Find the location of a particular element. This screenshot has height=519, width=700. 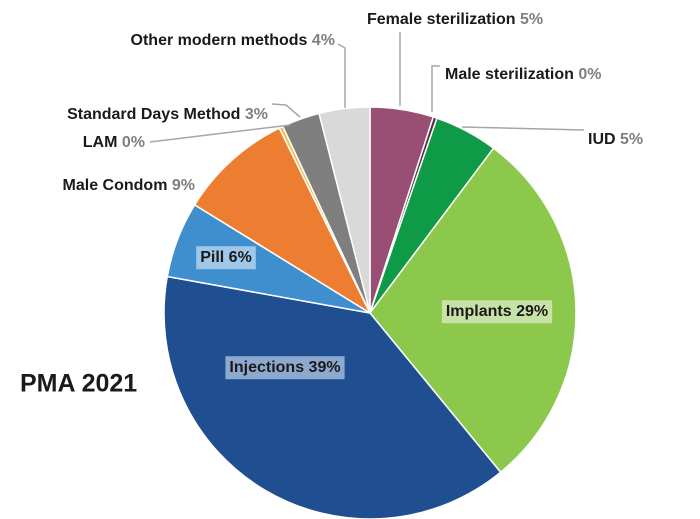

slice-label: Male sterilization 0% is located at coordinates (523, 74).